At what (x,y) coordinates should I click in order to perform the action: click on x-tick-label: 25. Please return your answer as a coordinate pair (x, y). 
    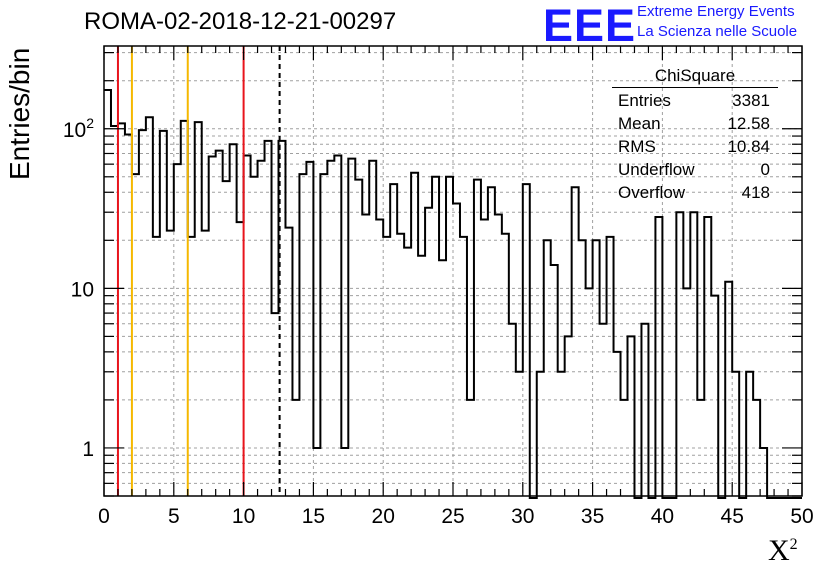
    Looking at the image, I should click on (452, 516).